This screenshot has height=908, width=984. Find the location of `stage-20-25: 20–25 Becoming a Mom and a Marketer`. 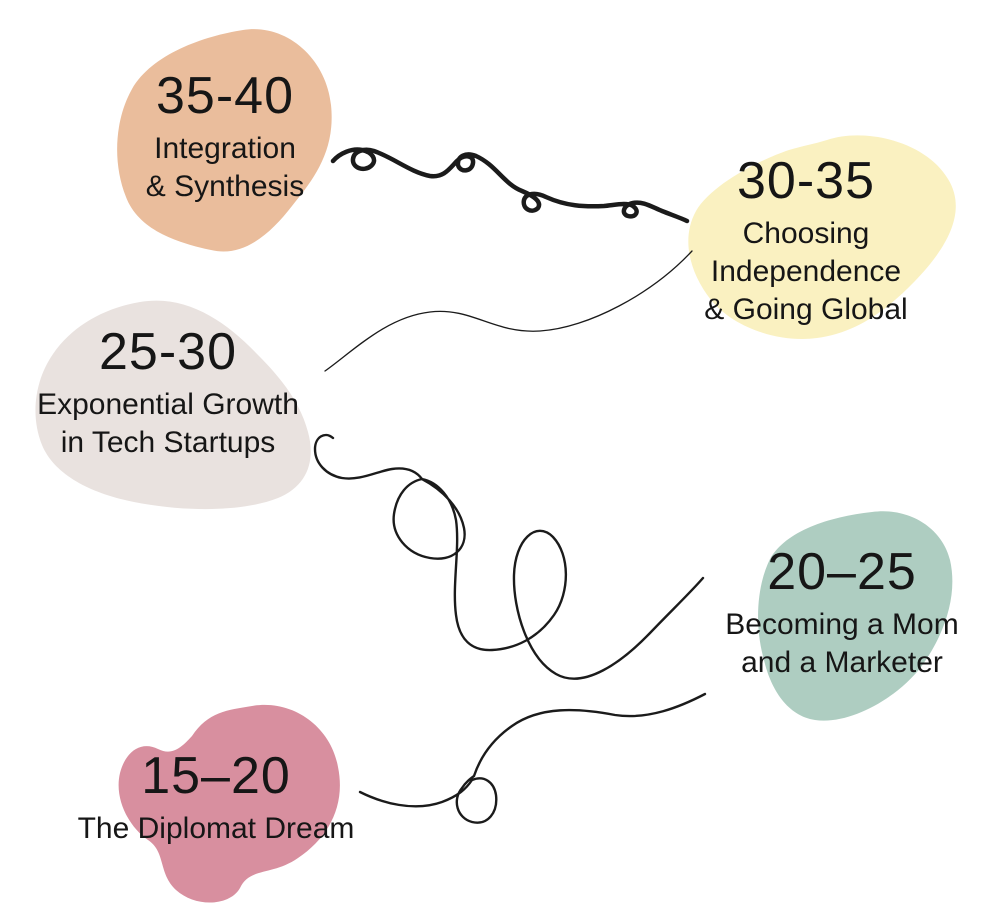

stage-20-25: 20–25 Becoming a Mom and a Marketer is located at coordinates (838, 614).